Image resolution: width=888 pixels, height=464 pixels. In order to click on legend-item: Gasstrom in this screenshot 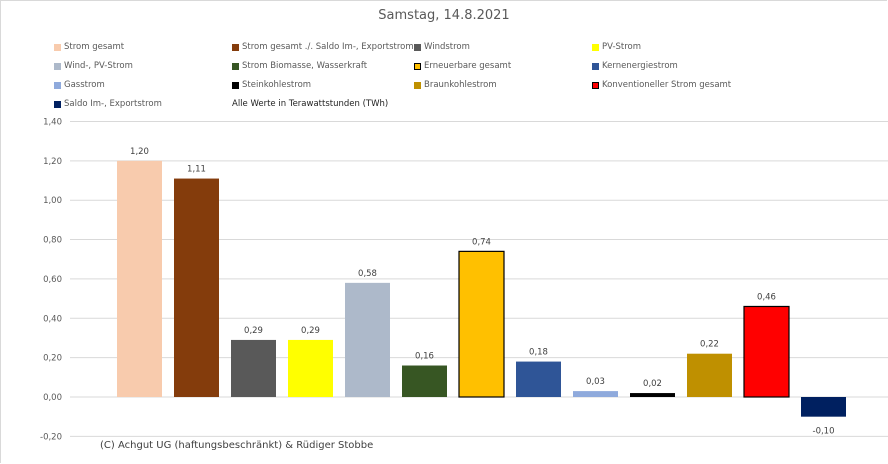, I will do `click(79, 85)`.